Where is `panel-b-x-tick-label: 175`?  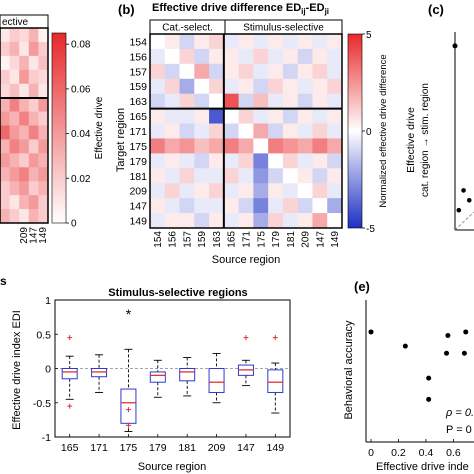
panel-b-x-tick-label: 175 is located at coordinates (261, 239).